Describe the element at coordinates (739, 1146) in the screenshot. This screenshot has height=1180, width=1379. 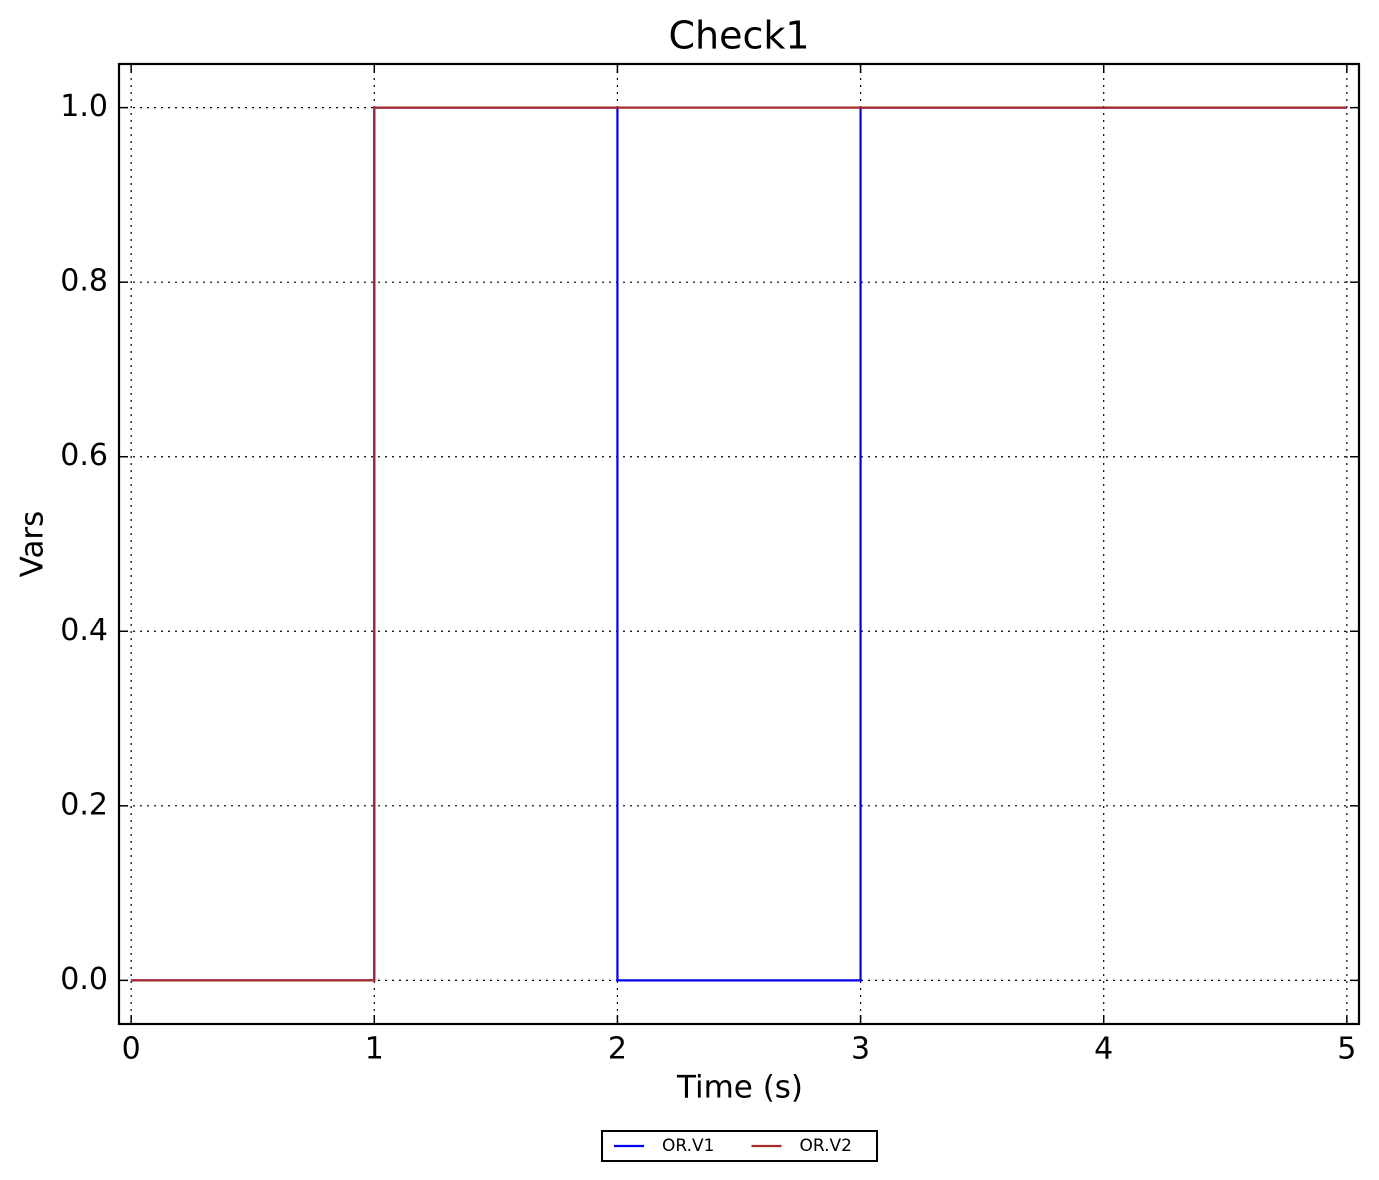
I see `legend-box` at that location.